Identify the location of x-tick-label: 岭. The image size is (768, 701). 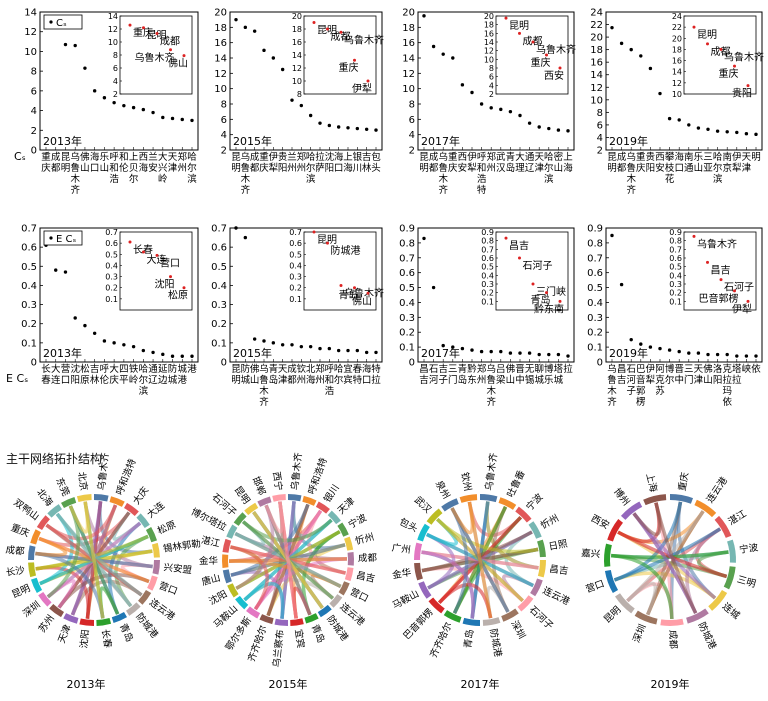
(163, 179).